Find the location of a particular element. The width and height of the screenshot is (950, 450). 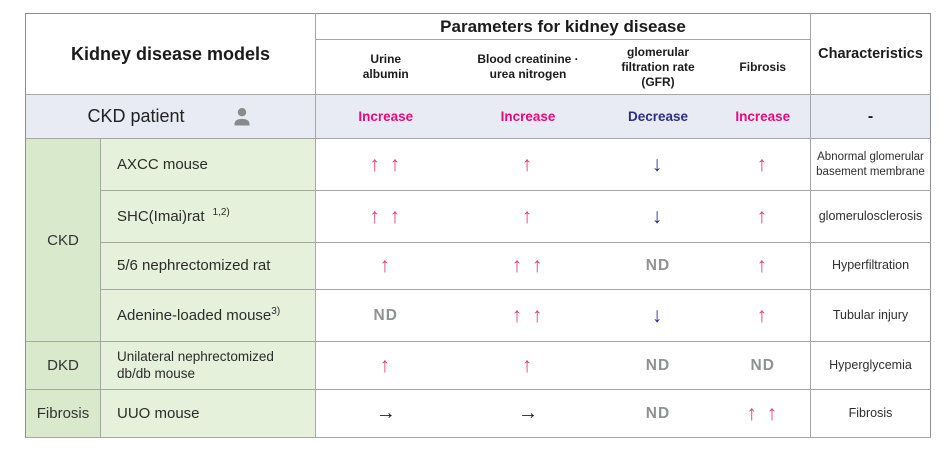

model-unilateral-nephrectomized-dbdb-mouse: Unilateral nephrectomized db/db mouse is located at coordinates (208, 365).